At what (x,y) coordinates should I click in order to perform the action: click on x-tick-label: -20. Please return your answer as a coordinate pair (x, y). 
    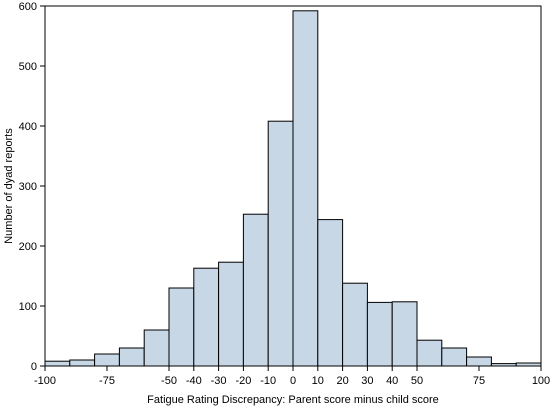
    Looking at the image, I should click on (243, 381).